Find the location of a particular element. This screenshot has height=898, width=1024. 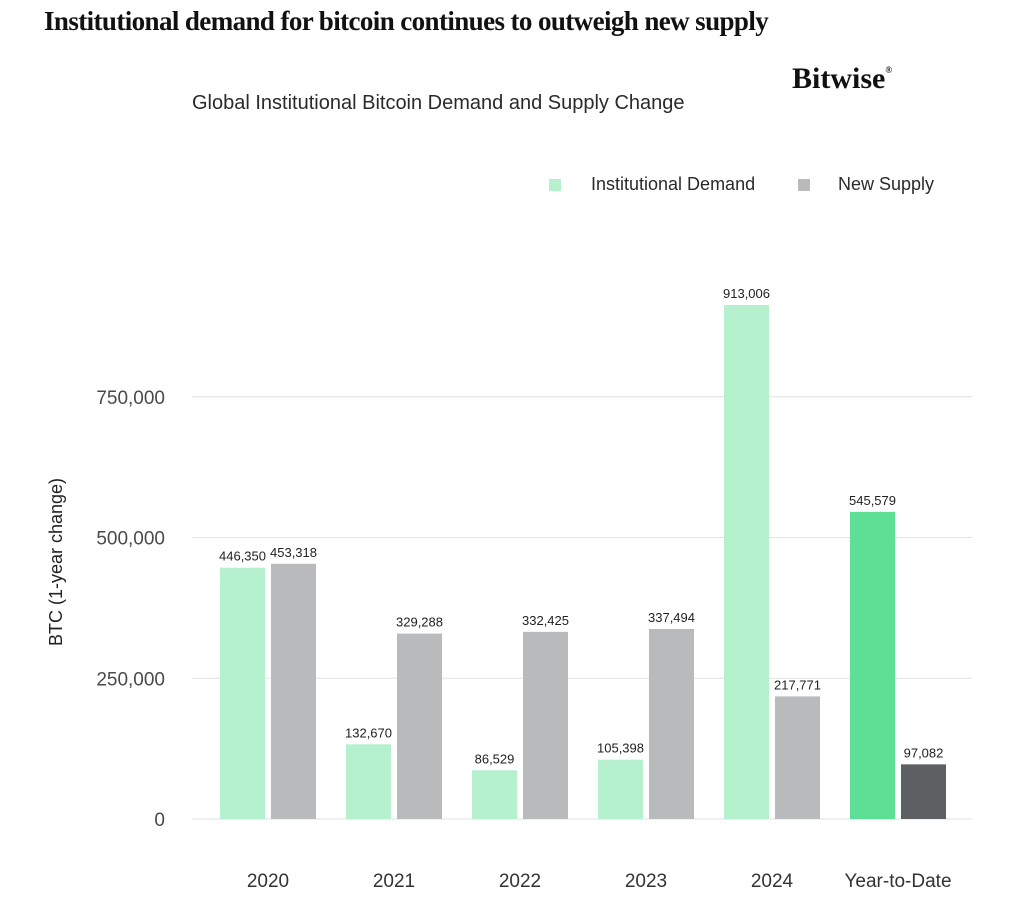

legend-item-institutional-demand: Institutional Demand is located at coordinates (652, 184).